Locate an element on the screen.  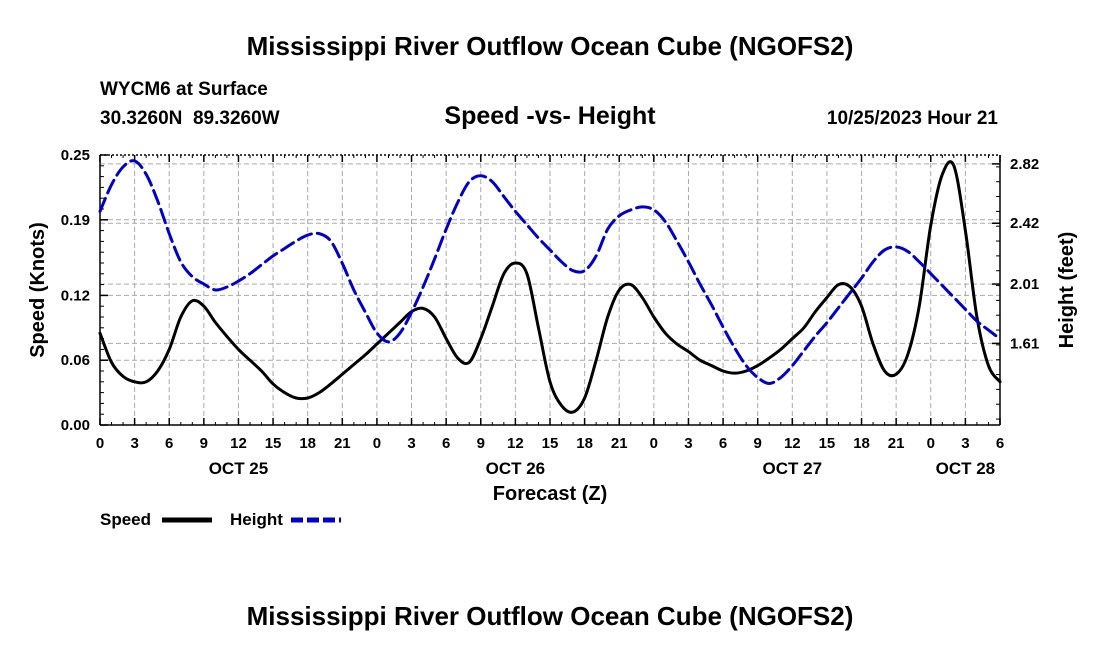
y2-axis-label: Height (feet) is located at coordinates (1067, 290).